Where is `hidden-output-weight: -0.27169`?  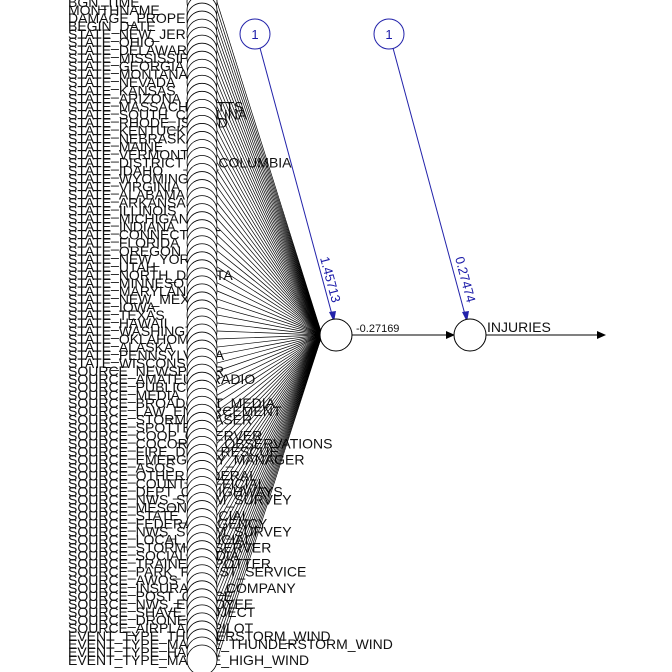 hidden-output-weight: -0.27169 is located at coordinates (377, 329).